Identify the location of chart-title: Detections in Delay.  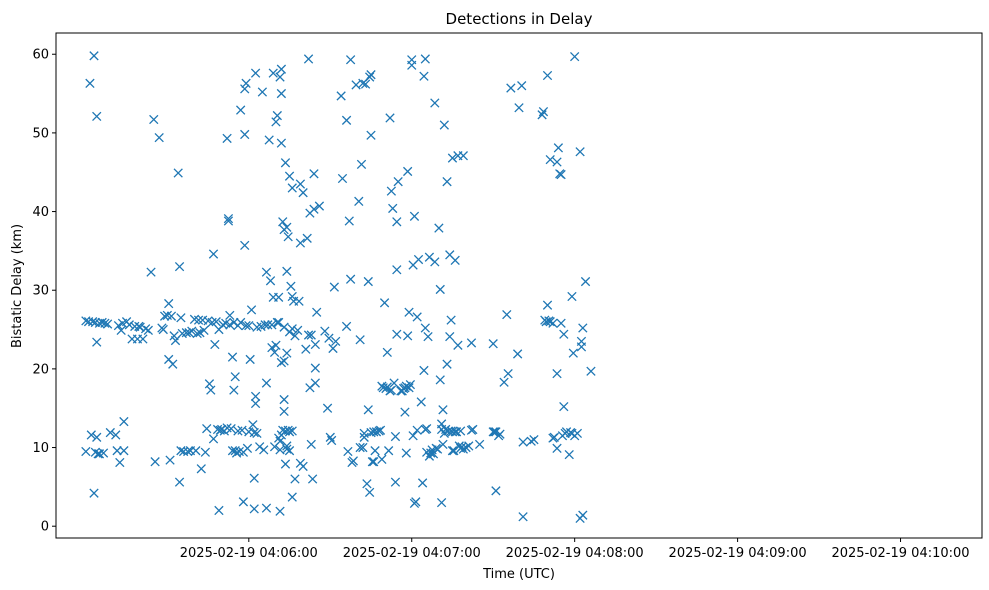
(519, 19).